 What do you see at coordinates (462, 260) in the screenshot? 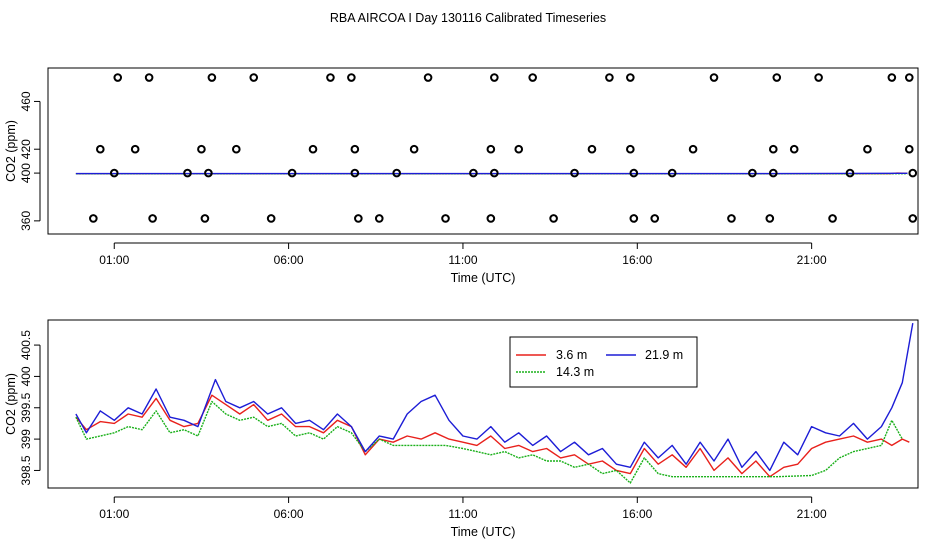
I see `top-x-tick-label: 11:00` at bounding box center [462, 260].